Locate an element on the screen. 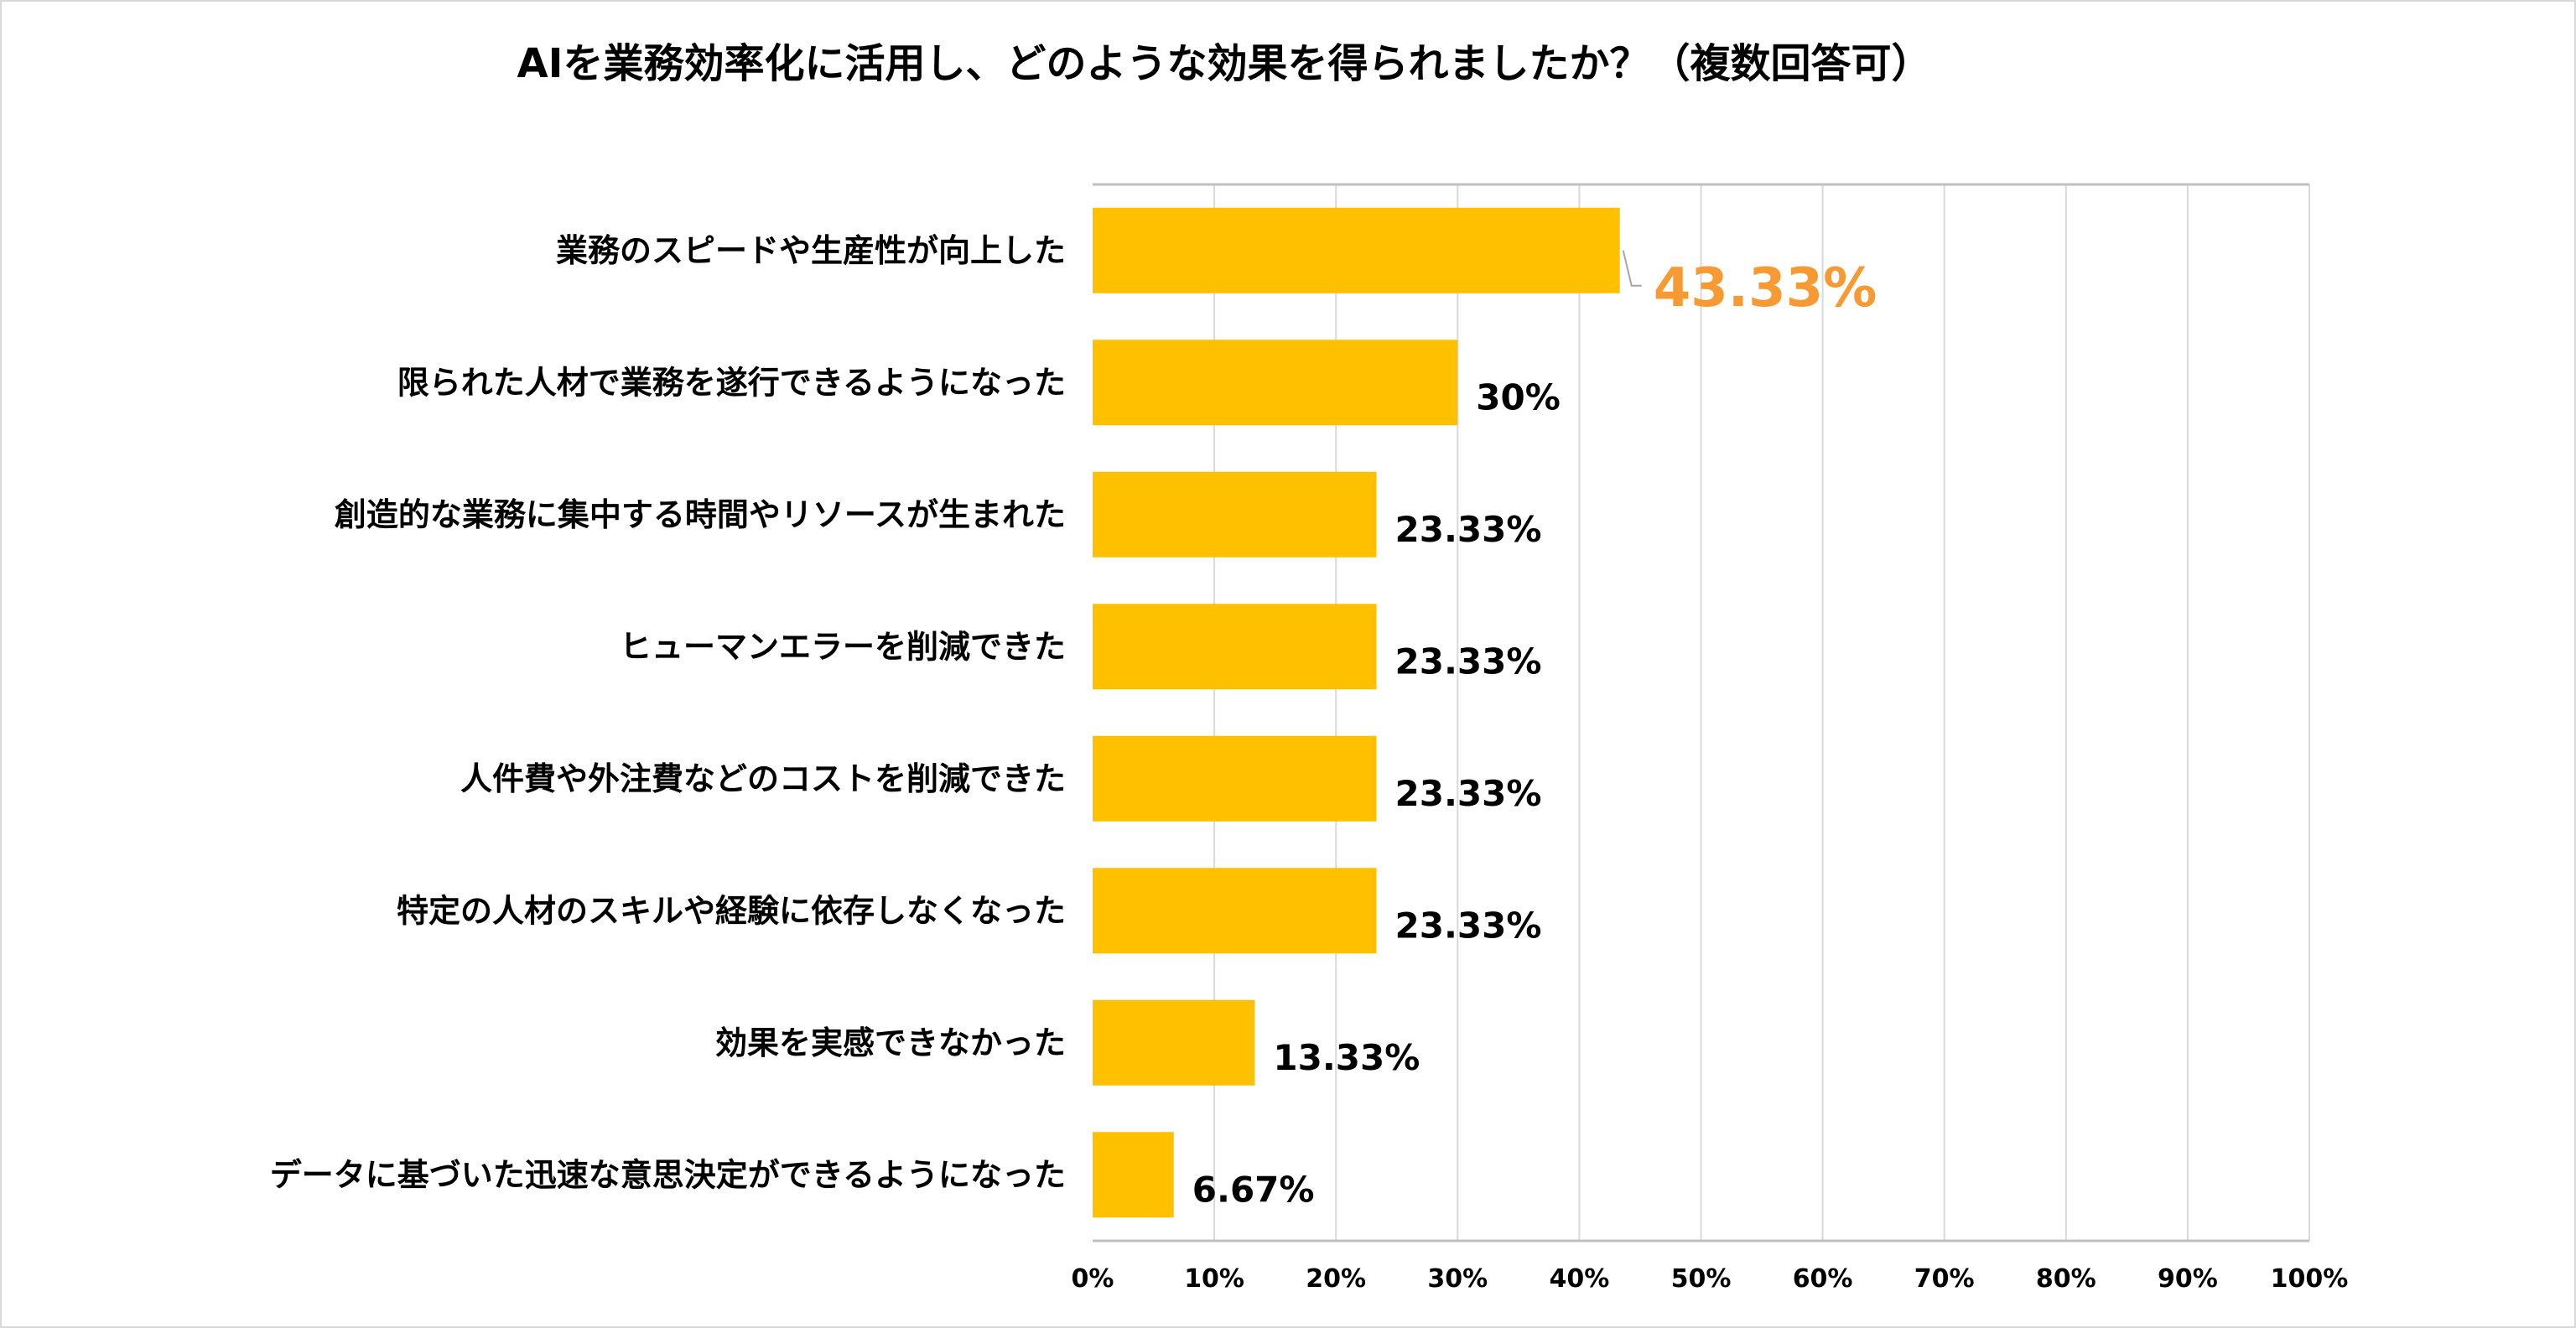 The height and width of the screenshot is (1328, 2576). value-label: 13.33% is located at coordinates (1346, 1057).